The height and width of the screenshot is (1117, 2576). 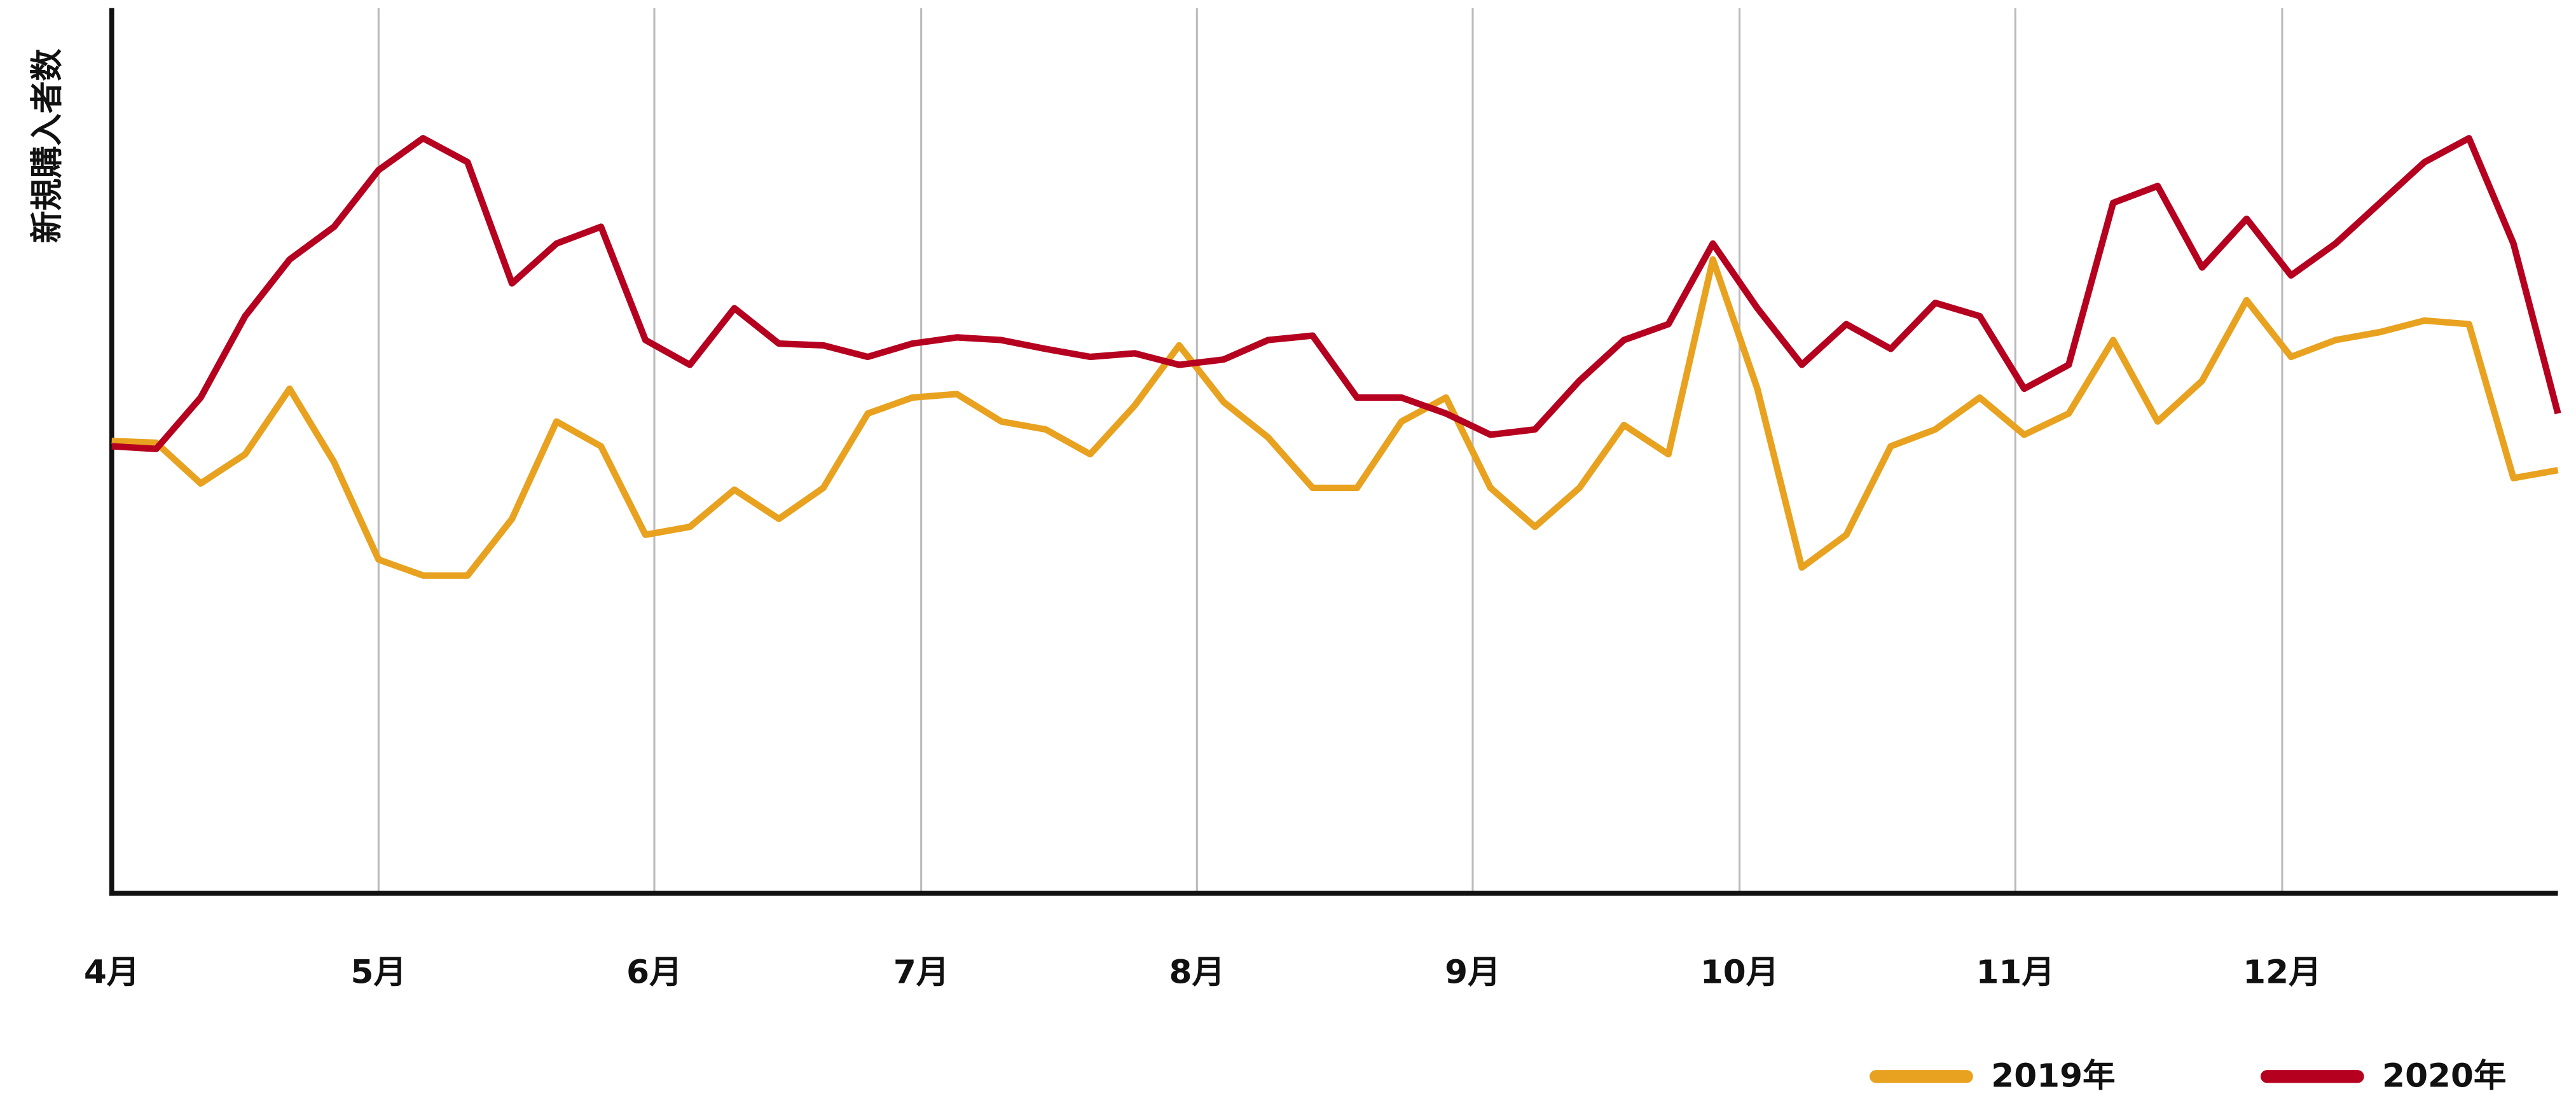 I want to click on legend-label: 2019年, so click(x=2053, y=1076).